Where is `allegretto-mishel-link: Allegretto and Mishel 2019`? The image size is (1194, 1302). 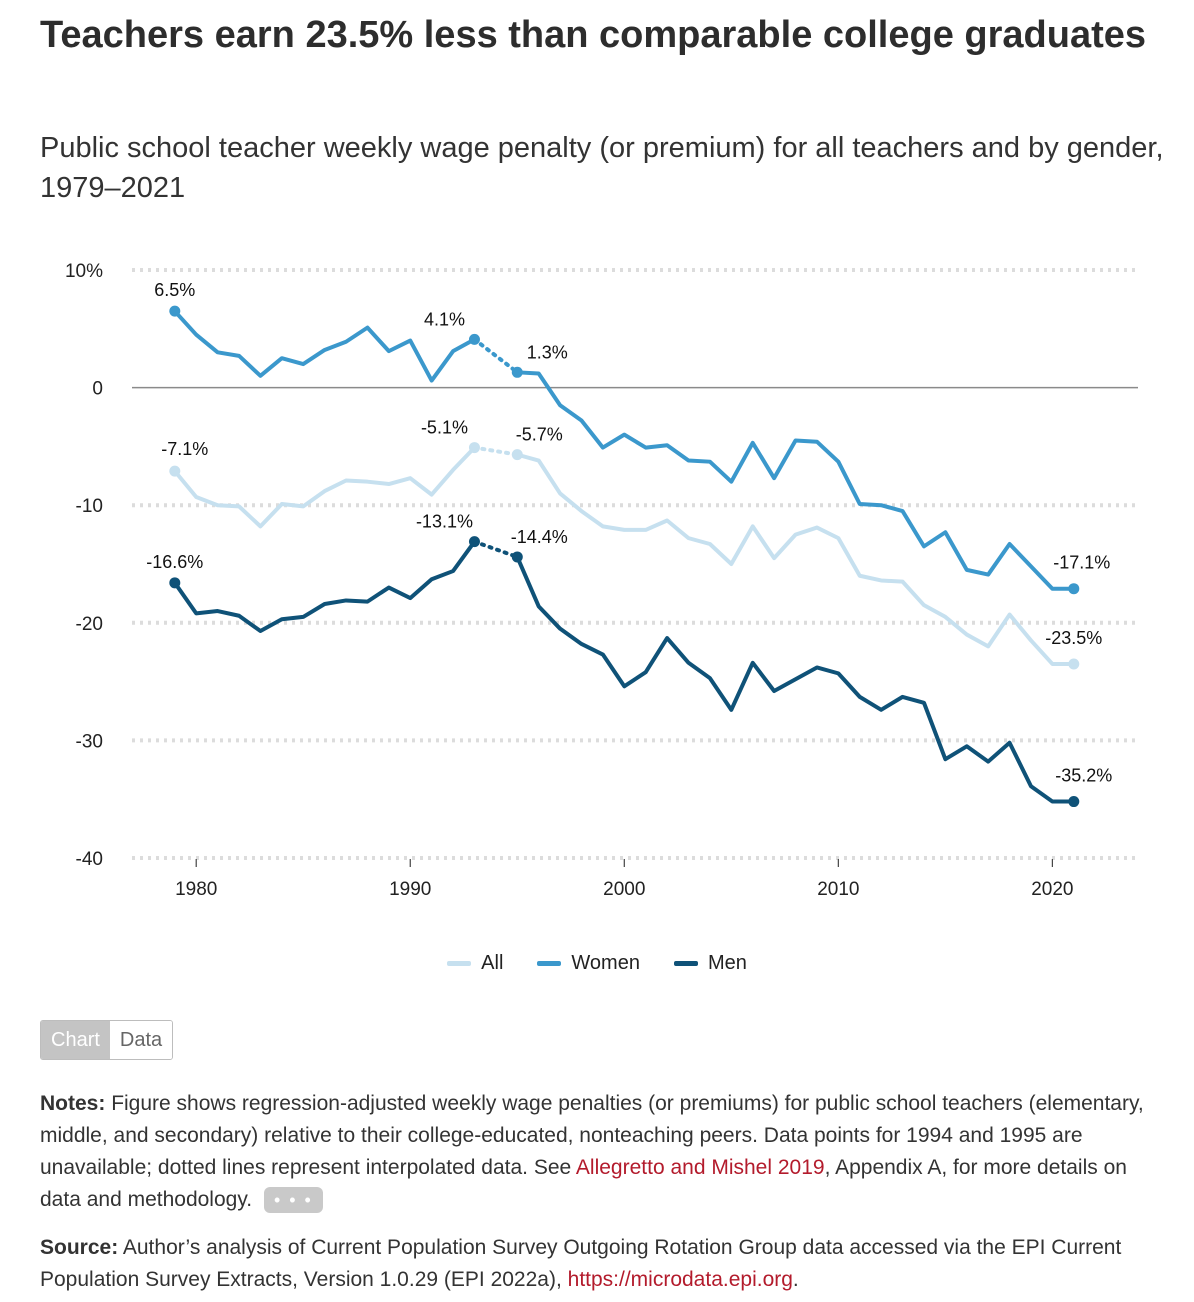 allegretto-mishel-link: Allegretto and Mishel 2019 is located at coordinates (700, 1167).